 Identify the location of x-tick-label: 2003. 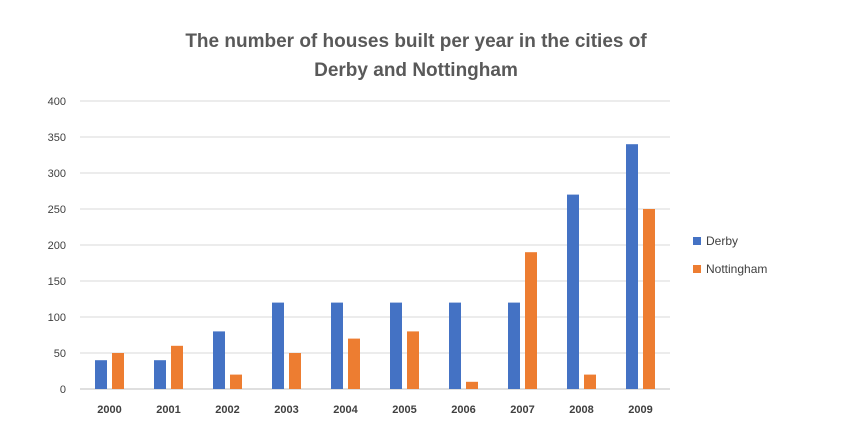
(286, 410).